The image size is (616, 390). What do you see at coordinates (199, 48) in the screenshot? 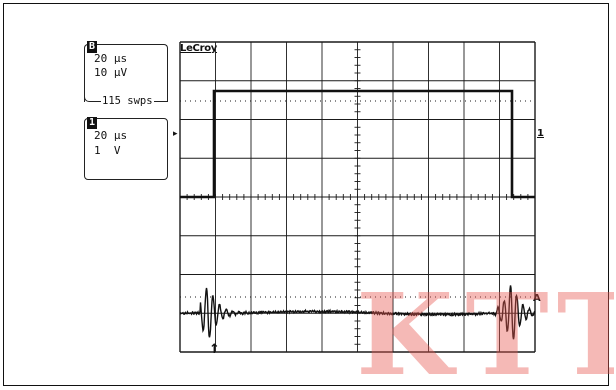
I see `lecroy-brand-label: LeCroy` at bounding box center [199, 48].